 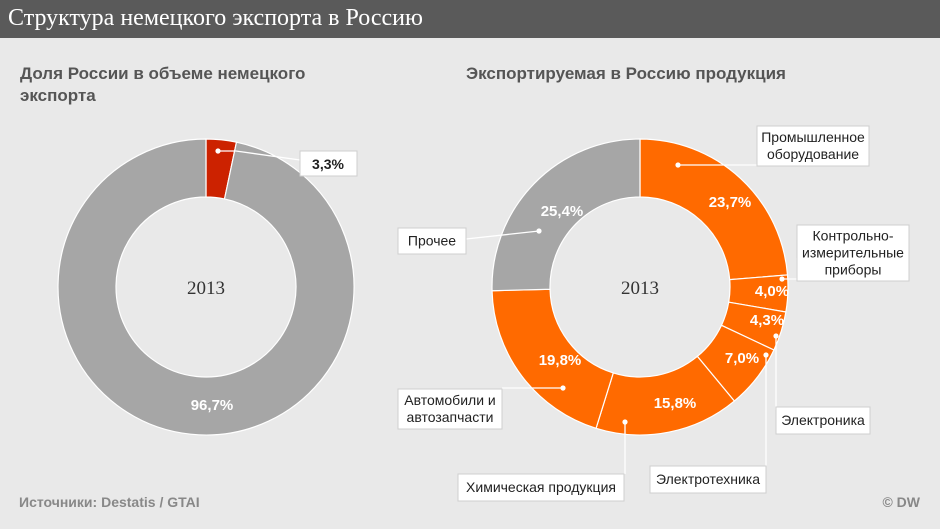 What do you see at coordinates (163, 84) in the screenshot?
I see `left-chart-title: Доля России в объеме немецкого экспорта` at bounding box center [163, 84].